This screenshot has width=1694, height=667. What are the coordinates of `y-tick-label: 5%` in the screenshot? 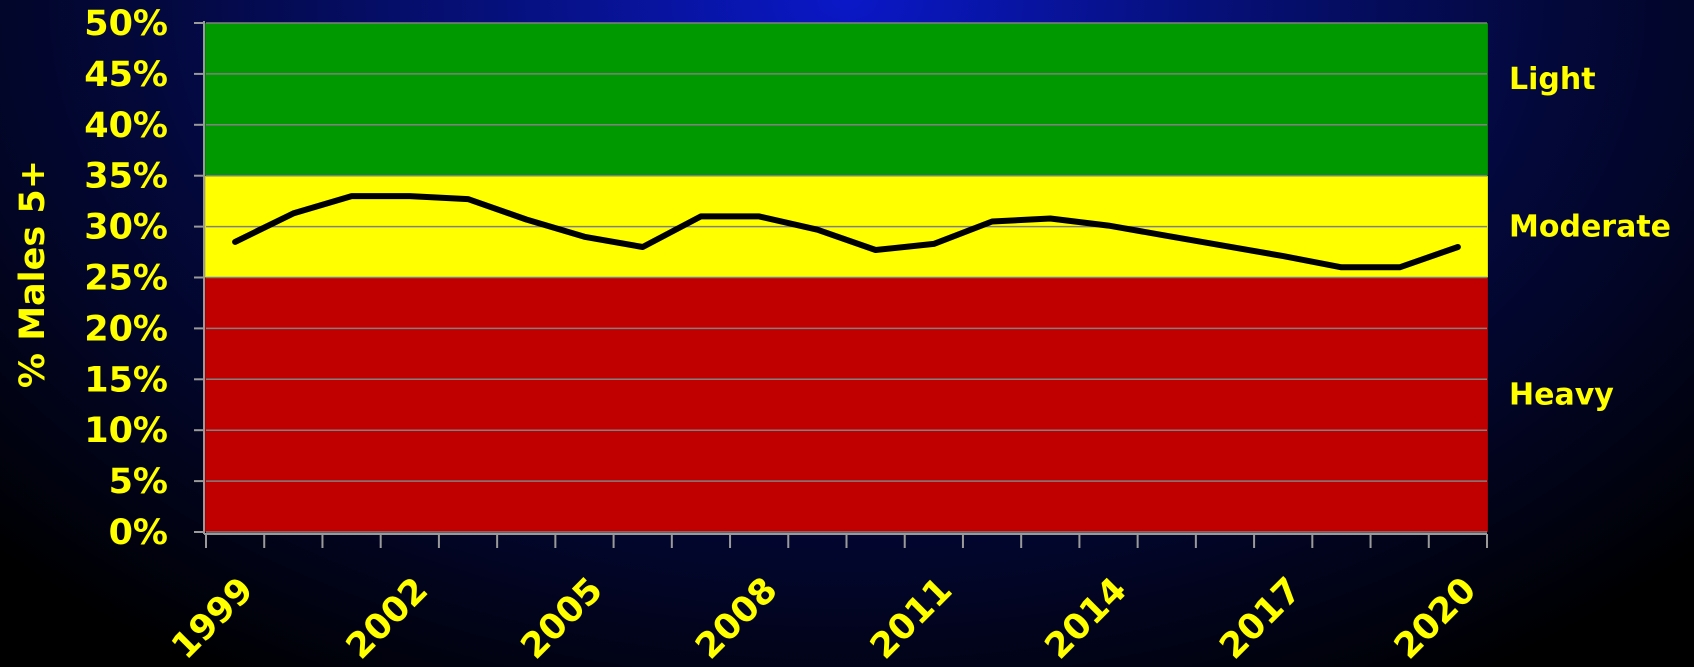 It's located at (138, 482).